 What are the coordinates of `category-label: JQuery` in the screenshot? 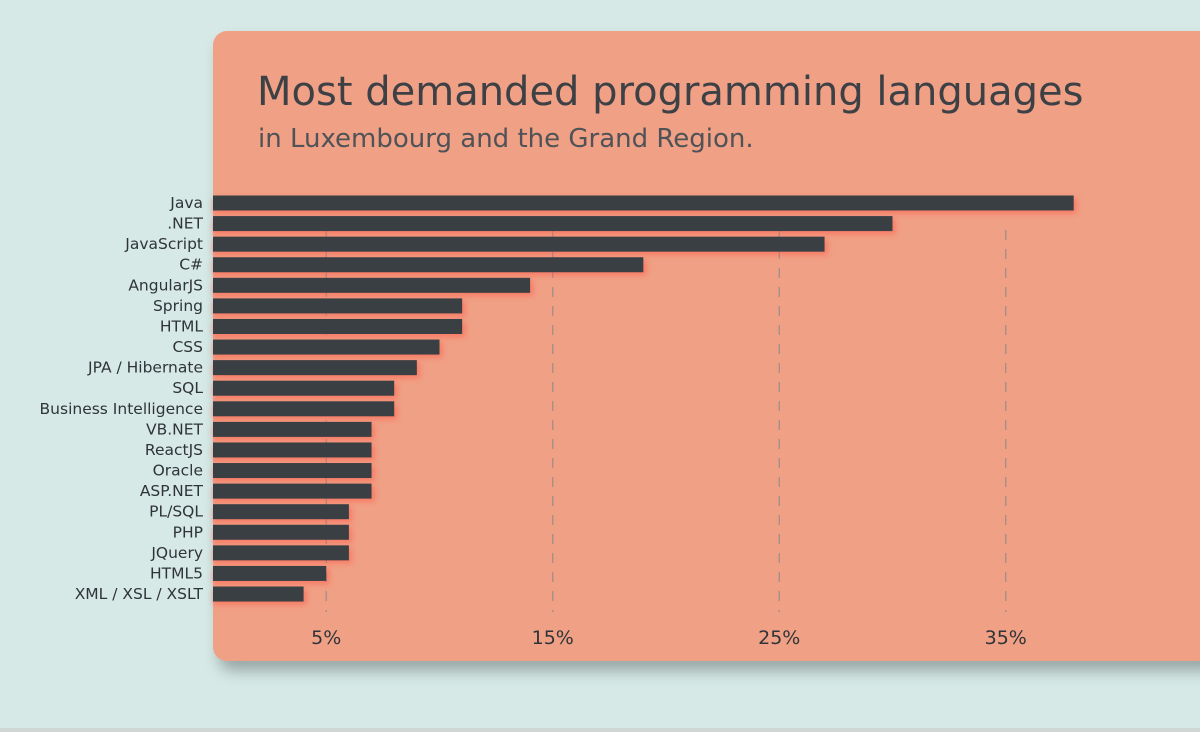 It's located at (176, 553).